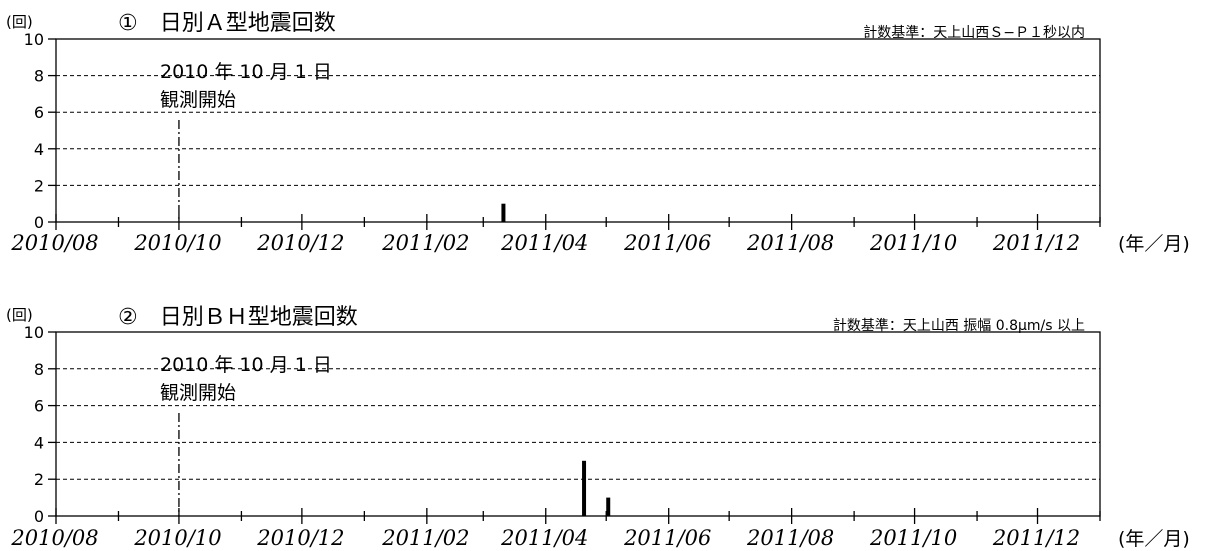 The image size is (1207, 551). What do you see at coordinates (959, 325) in the screenshot?
I see `count-criterion: 計数基準：天上山西 振幅 0.8μm/s 以上` at bounding box center [959, 325].